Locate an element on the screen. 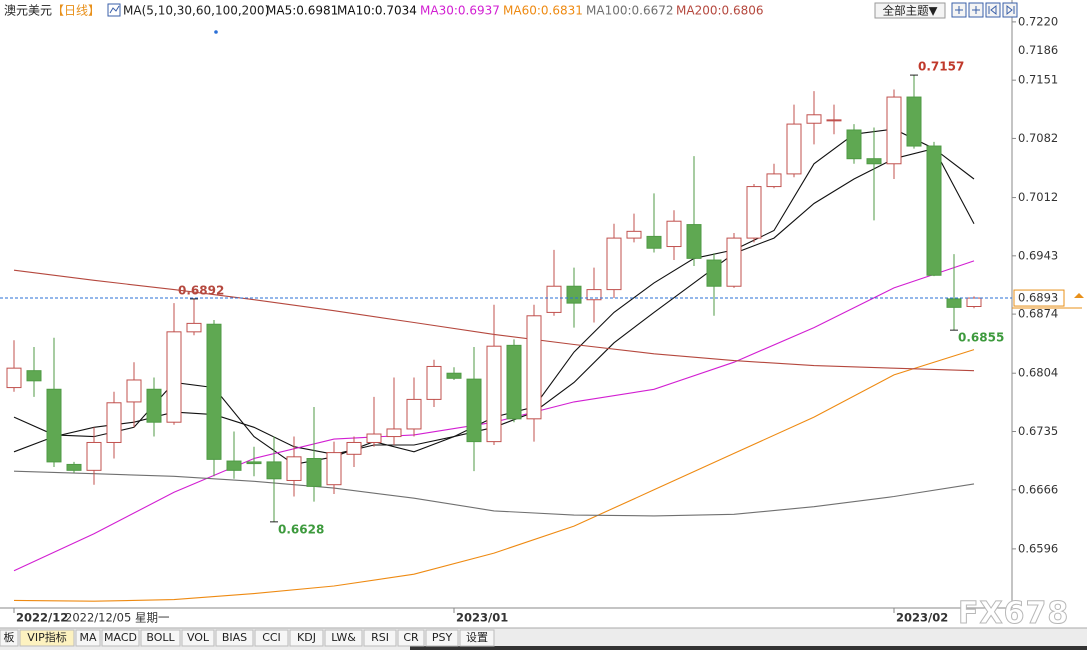 Image resolution: width=1087 pixels, height=650 pixels. indicator-icon-glyph is located at coordinates (114, 9).